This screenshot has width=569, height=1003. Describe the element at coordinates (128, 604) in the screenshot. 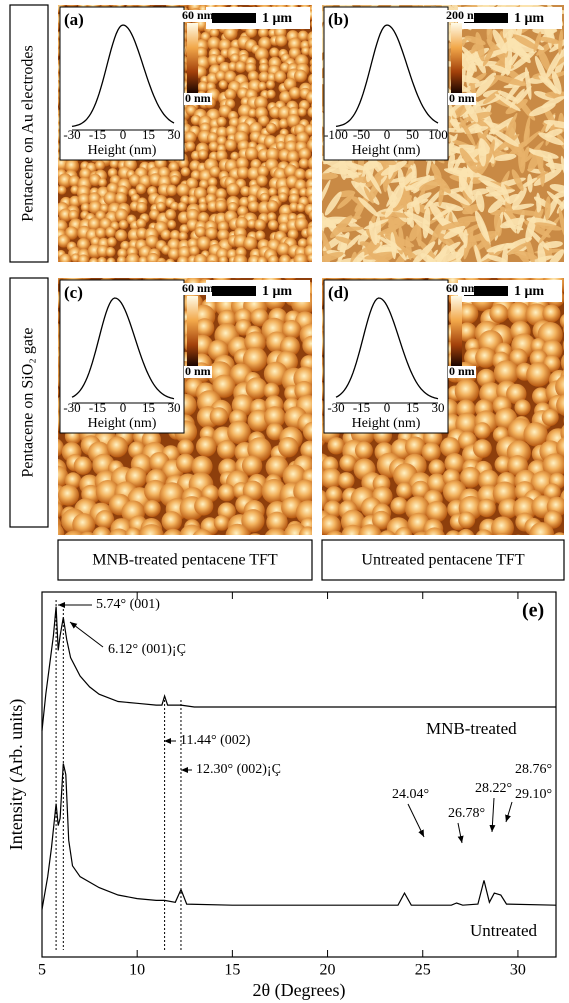

I see `annotation: 5.74° (001)` at that location.